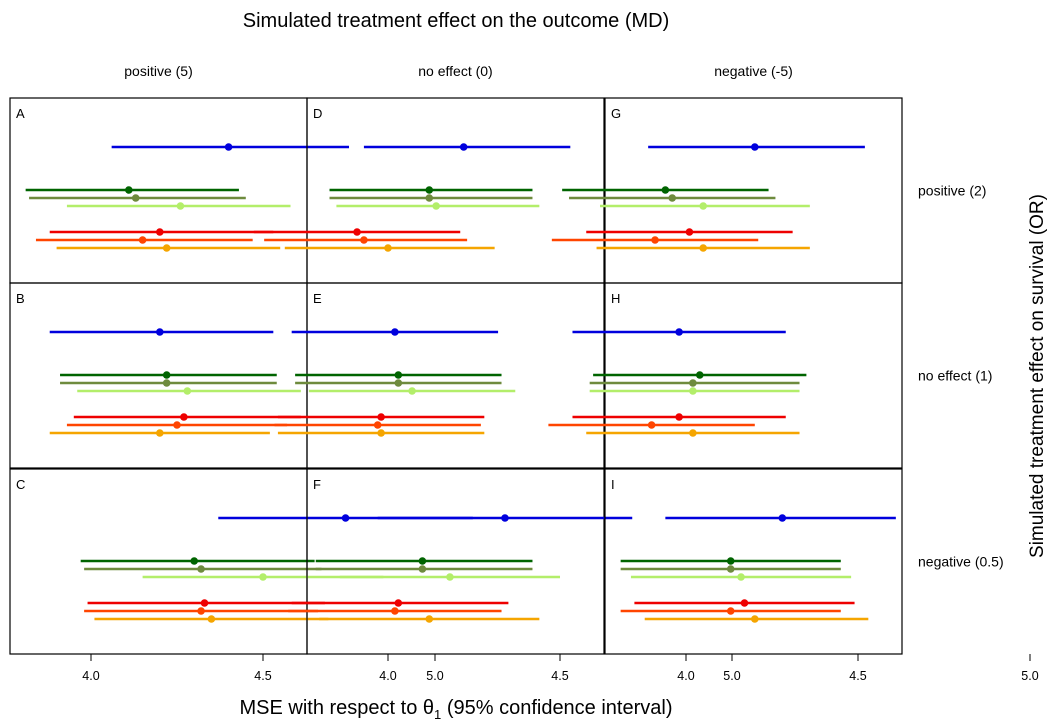 The image size is (1055, 724). I want to click on panel-letter: E, so click(317, 298).